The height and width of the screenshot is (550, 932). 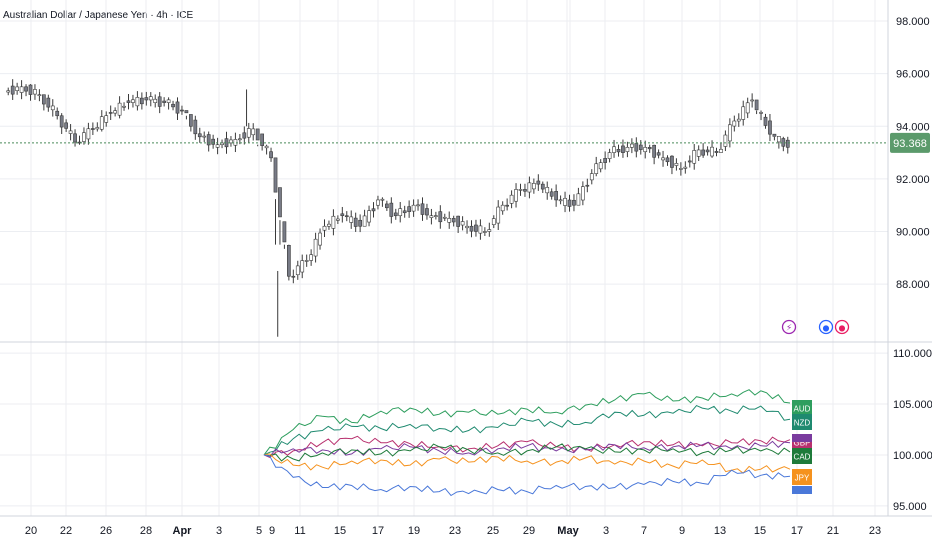 What do you see at coordinates (527, 463) in the screenshot?
I see `strength-line-jpy` at bounding box center [527, 463].